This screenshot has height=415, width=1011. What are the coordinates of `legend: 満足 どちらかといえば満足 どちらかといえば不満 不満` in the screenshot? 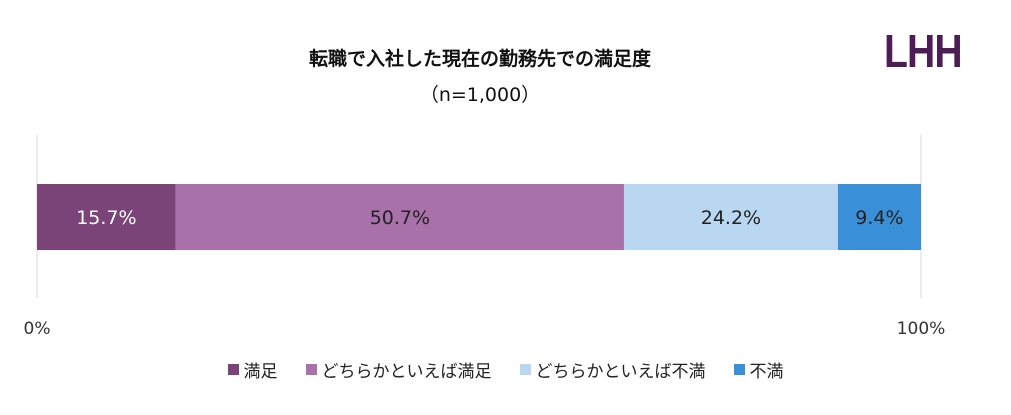 It's located at (505, 369).